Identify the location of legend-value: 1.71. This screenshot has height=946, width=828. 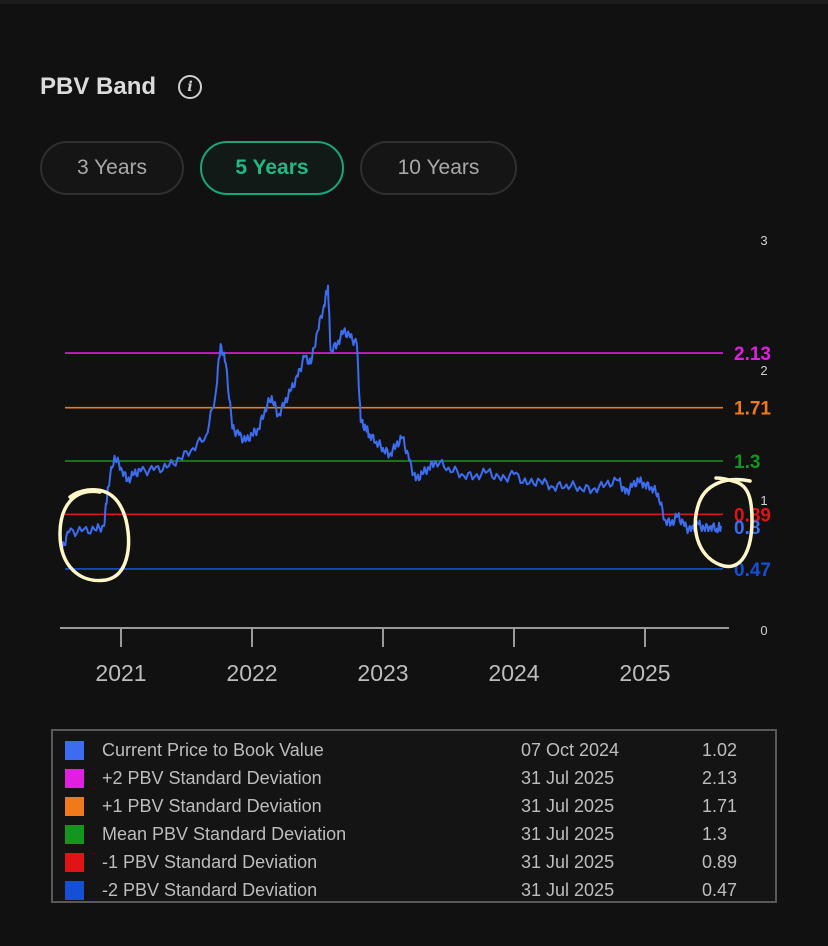
(720, 806).